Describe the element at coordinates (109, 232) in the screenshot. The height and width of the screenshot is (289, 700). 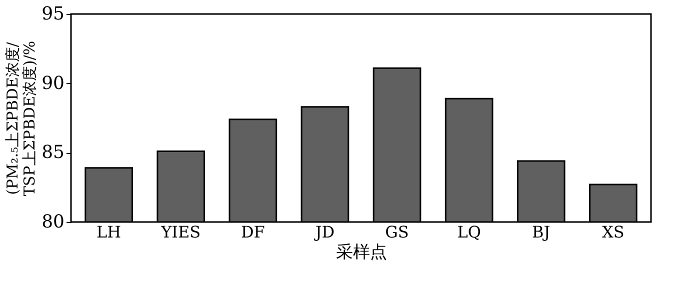
I see `x-tick-label: LH` at that location.